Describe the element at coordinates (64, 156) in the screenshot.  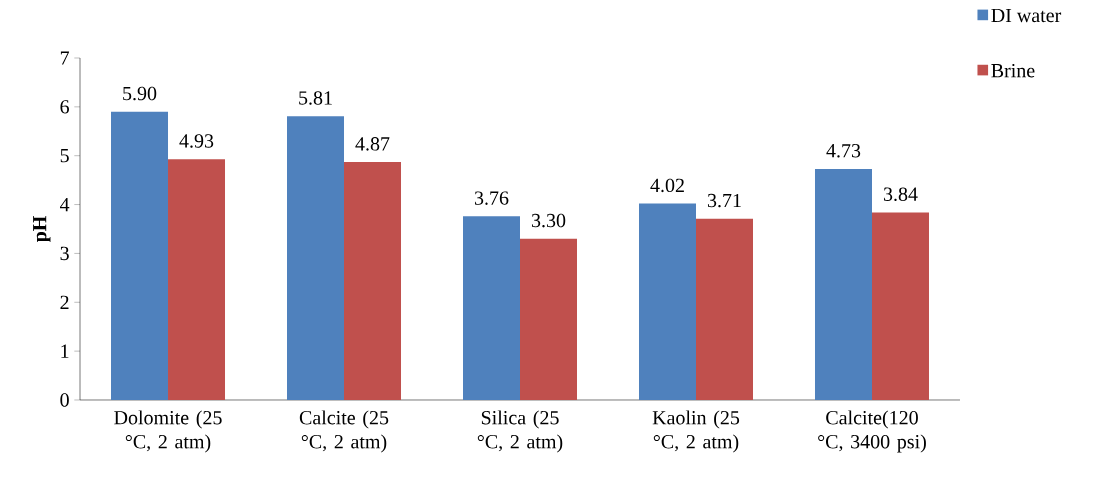
I see `y-tick-label: 5` at that location.